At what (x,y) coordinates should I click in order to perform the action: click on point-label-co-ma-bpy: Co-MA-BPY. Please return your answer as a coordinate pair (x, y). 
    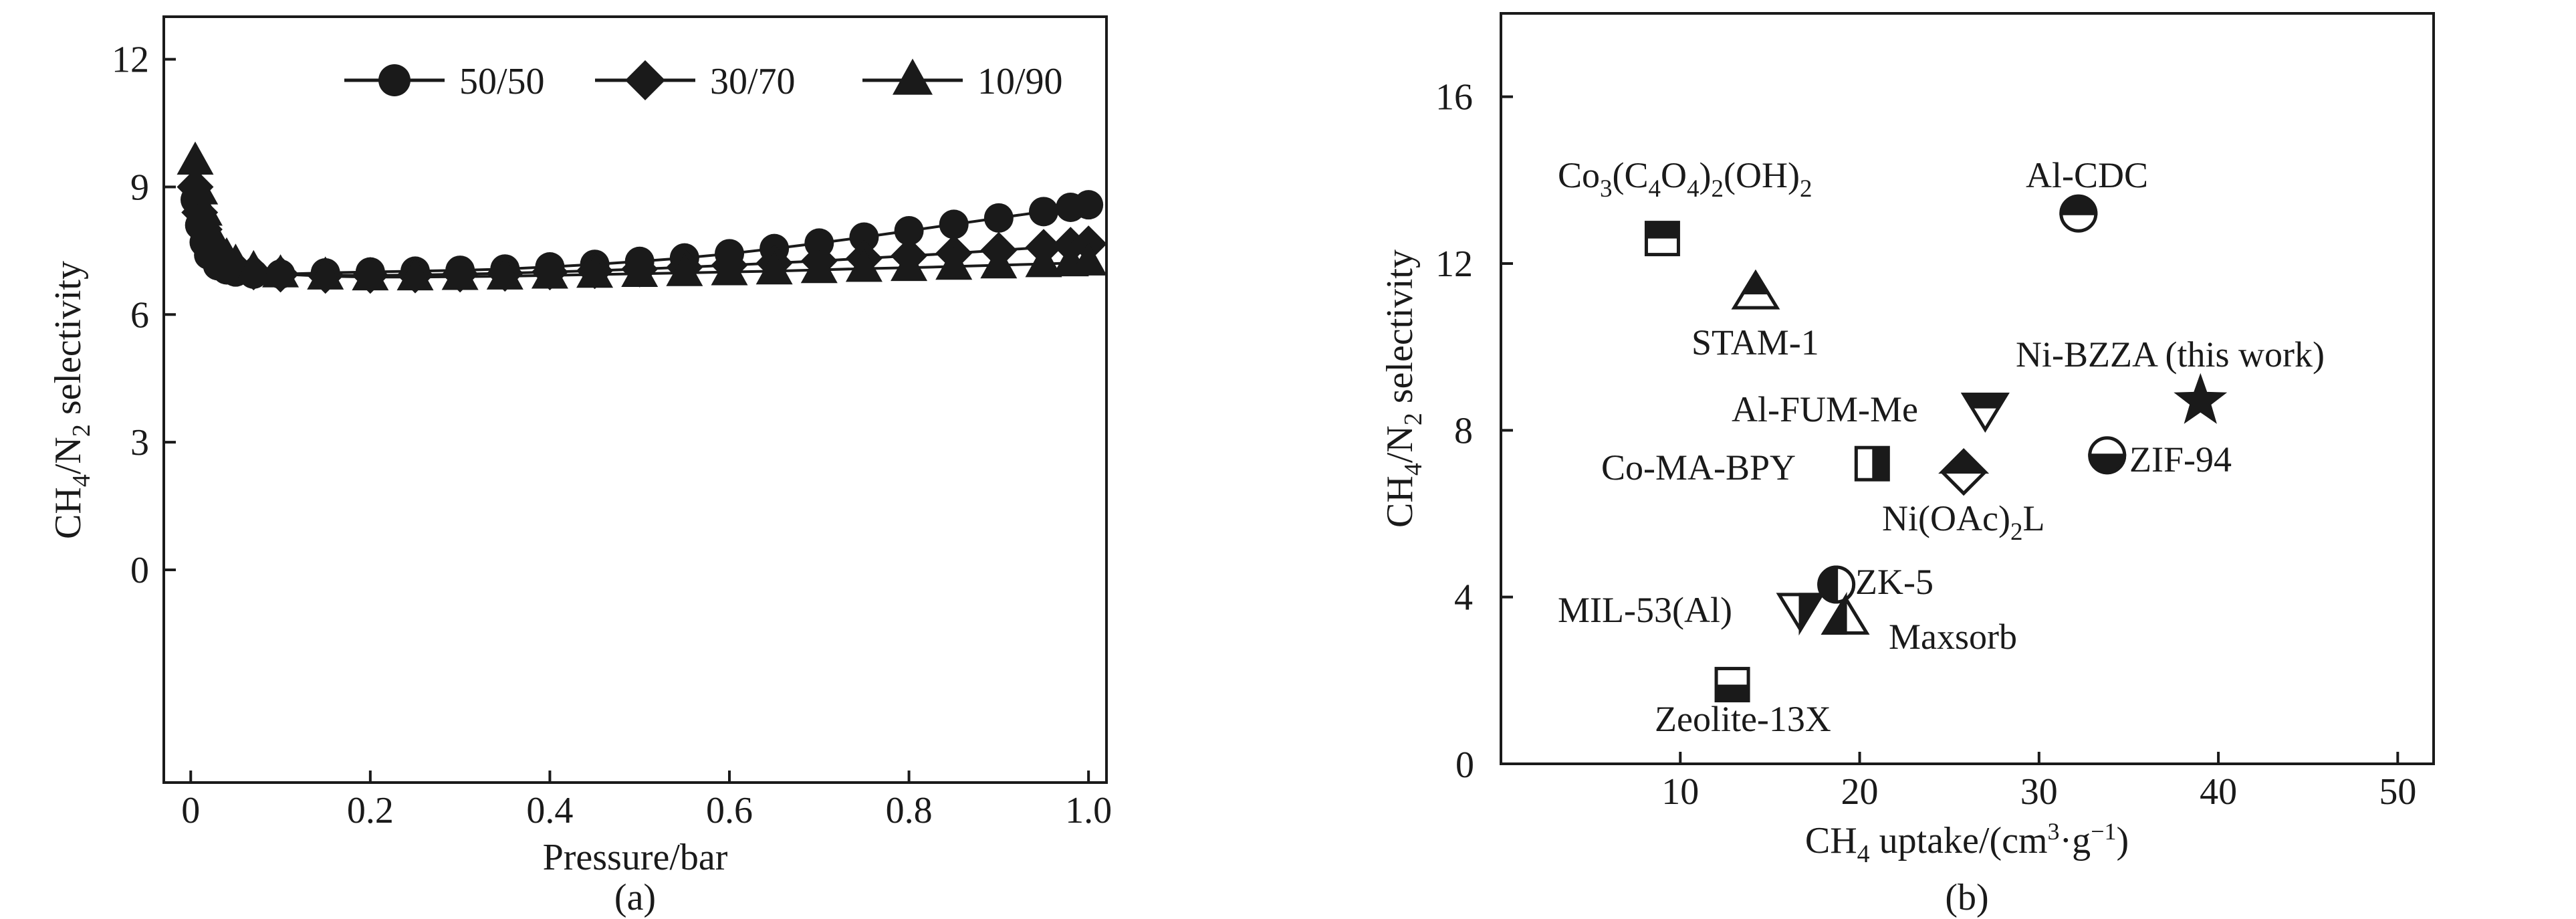
    Looking at the image, I should click on (1698, 467).